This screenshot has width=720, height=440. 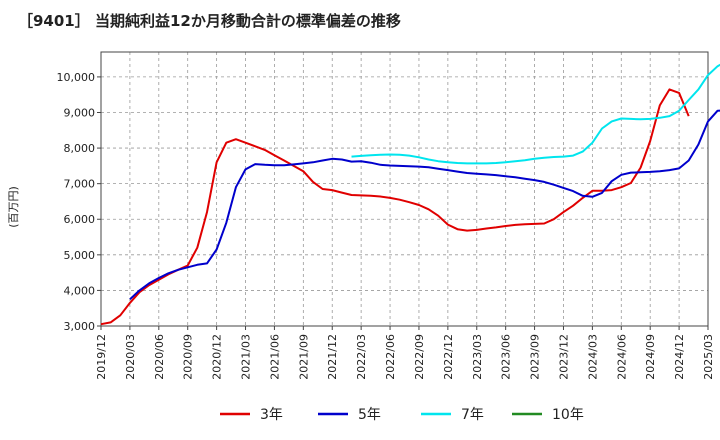 What do you see at coordinates (76, 77) in the screenshot?
I see `y-tick-label: 10,000` at bounding box center [76, 77].